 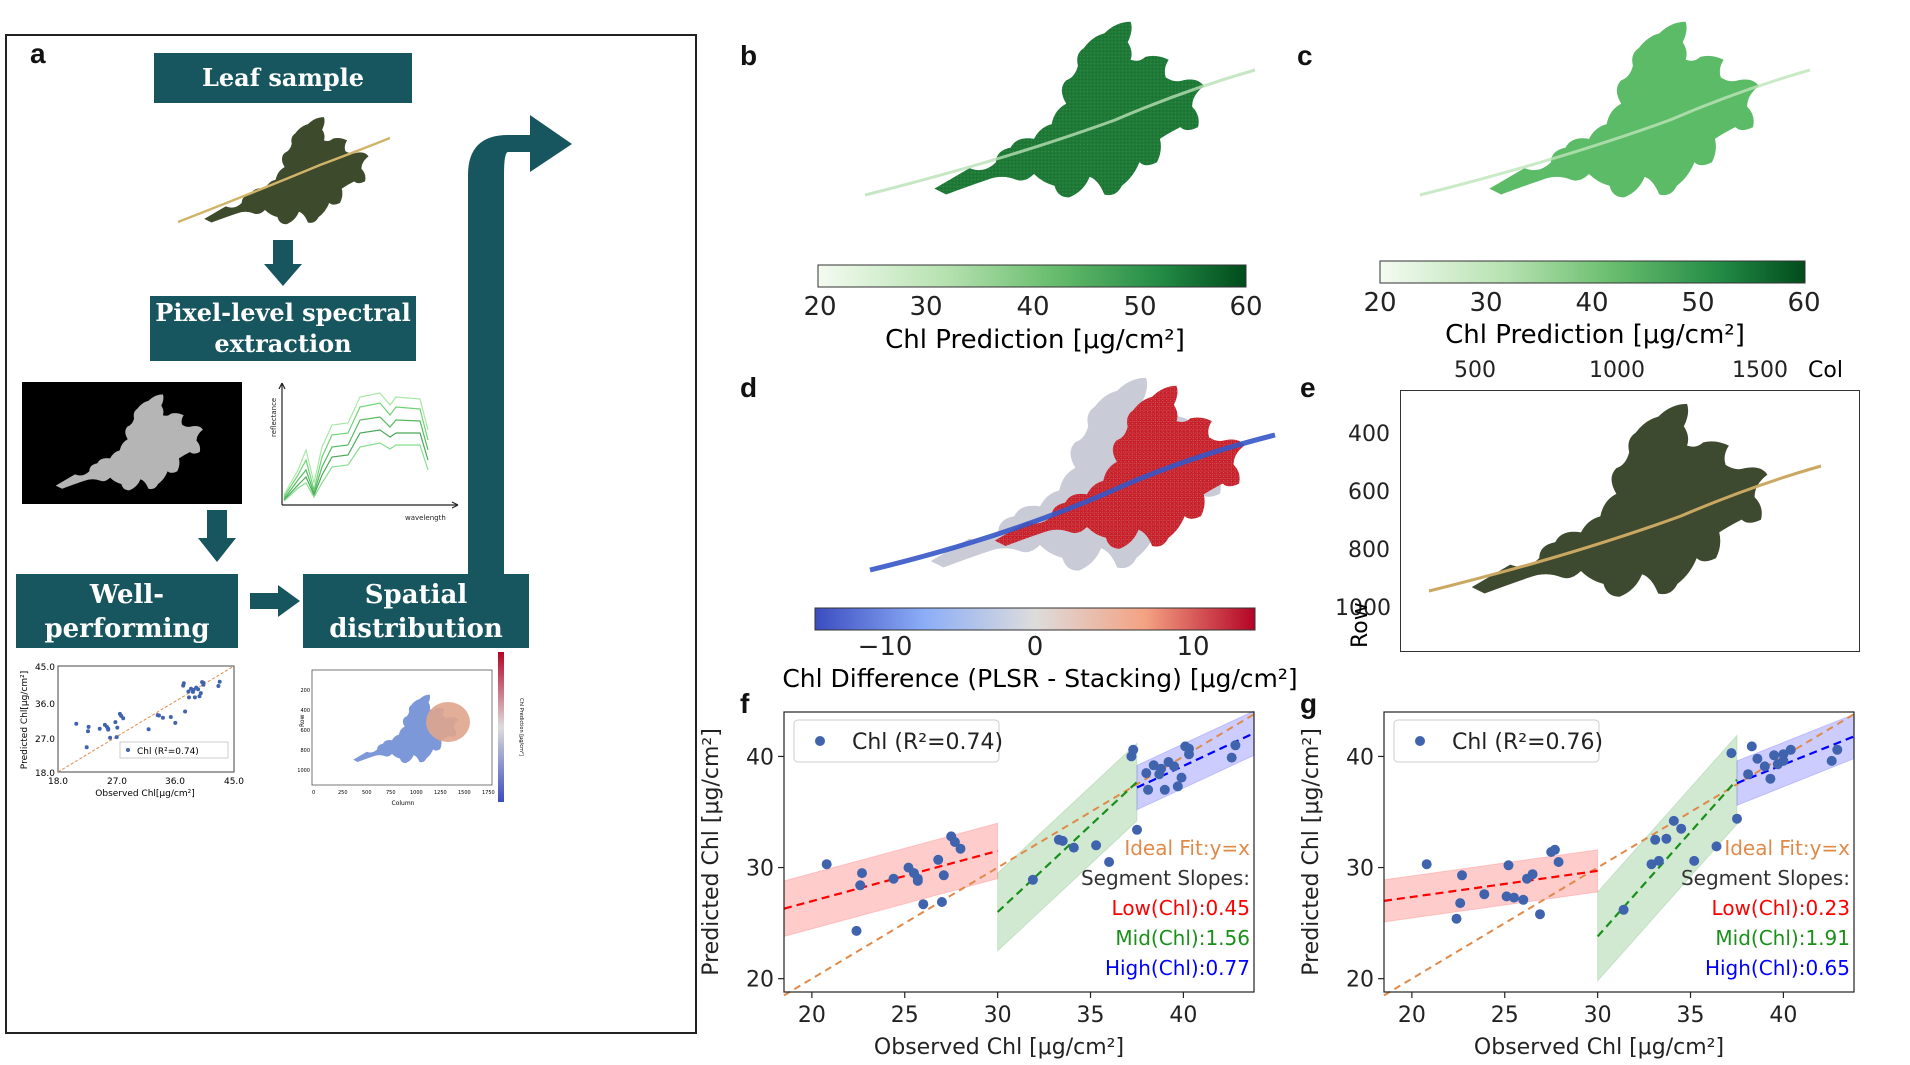 I want to click on spectra-ylabel: reflectance, so click(x=274, y=417).